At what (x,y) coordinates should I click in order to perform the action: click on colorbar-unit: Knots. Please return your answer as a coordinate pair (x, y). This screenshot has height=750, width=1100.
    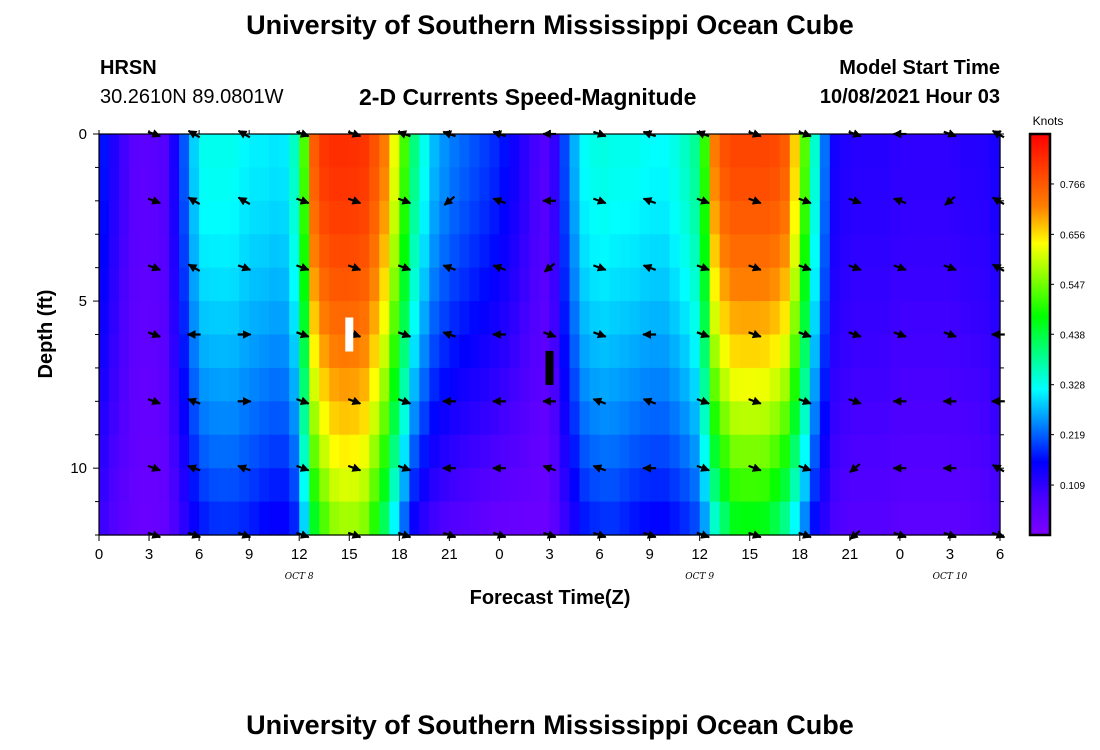
    Looking at the image, I should click on (1048, 121).